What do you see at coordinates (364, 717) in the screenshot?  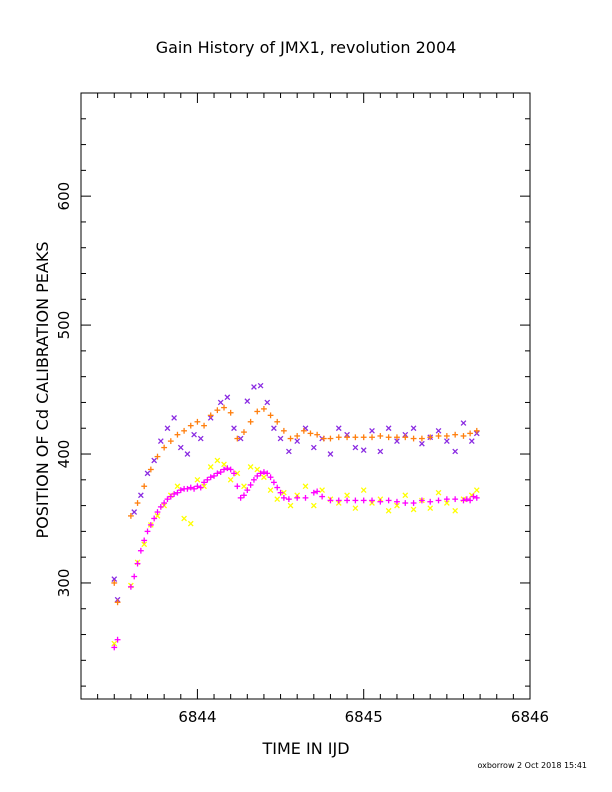 I see `x-tick-label: 6845` at bounding box center [364, 717].